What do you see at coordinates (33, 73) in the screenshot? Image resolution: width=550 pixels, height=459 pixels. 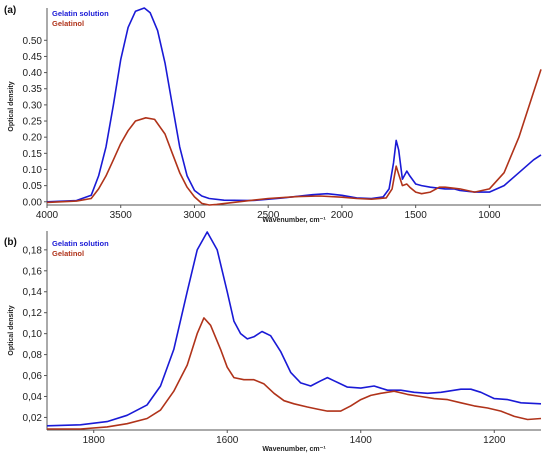 I see `y-tick-label: 0.40` at bounding box center [33, 73].